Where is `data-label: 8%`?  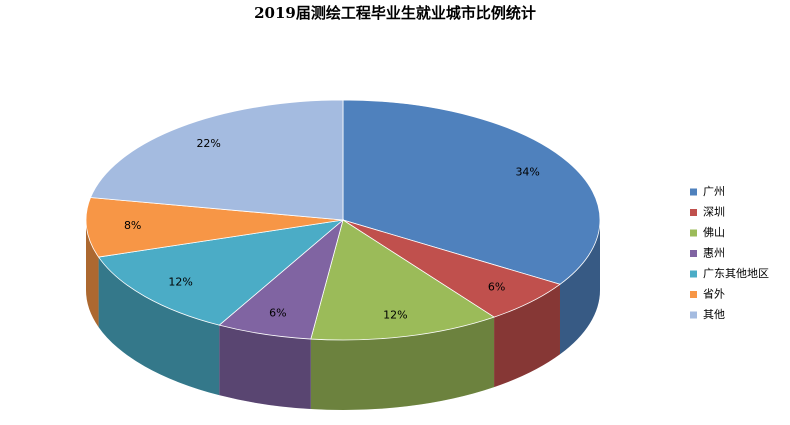
data-label: 8% is located at coordinates (132, 225).